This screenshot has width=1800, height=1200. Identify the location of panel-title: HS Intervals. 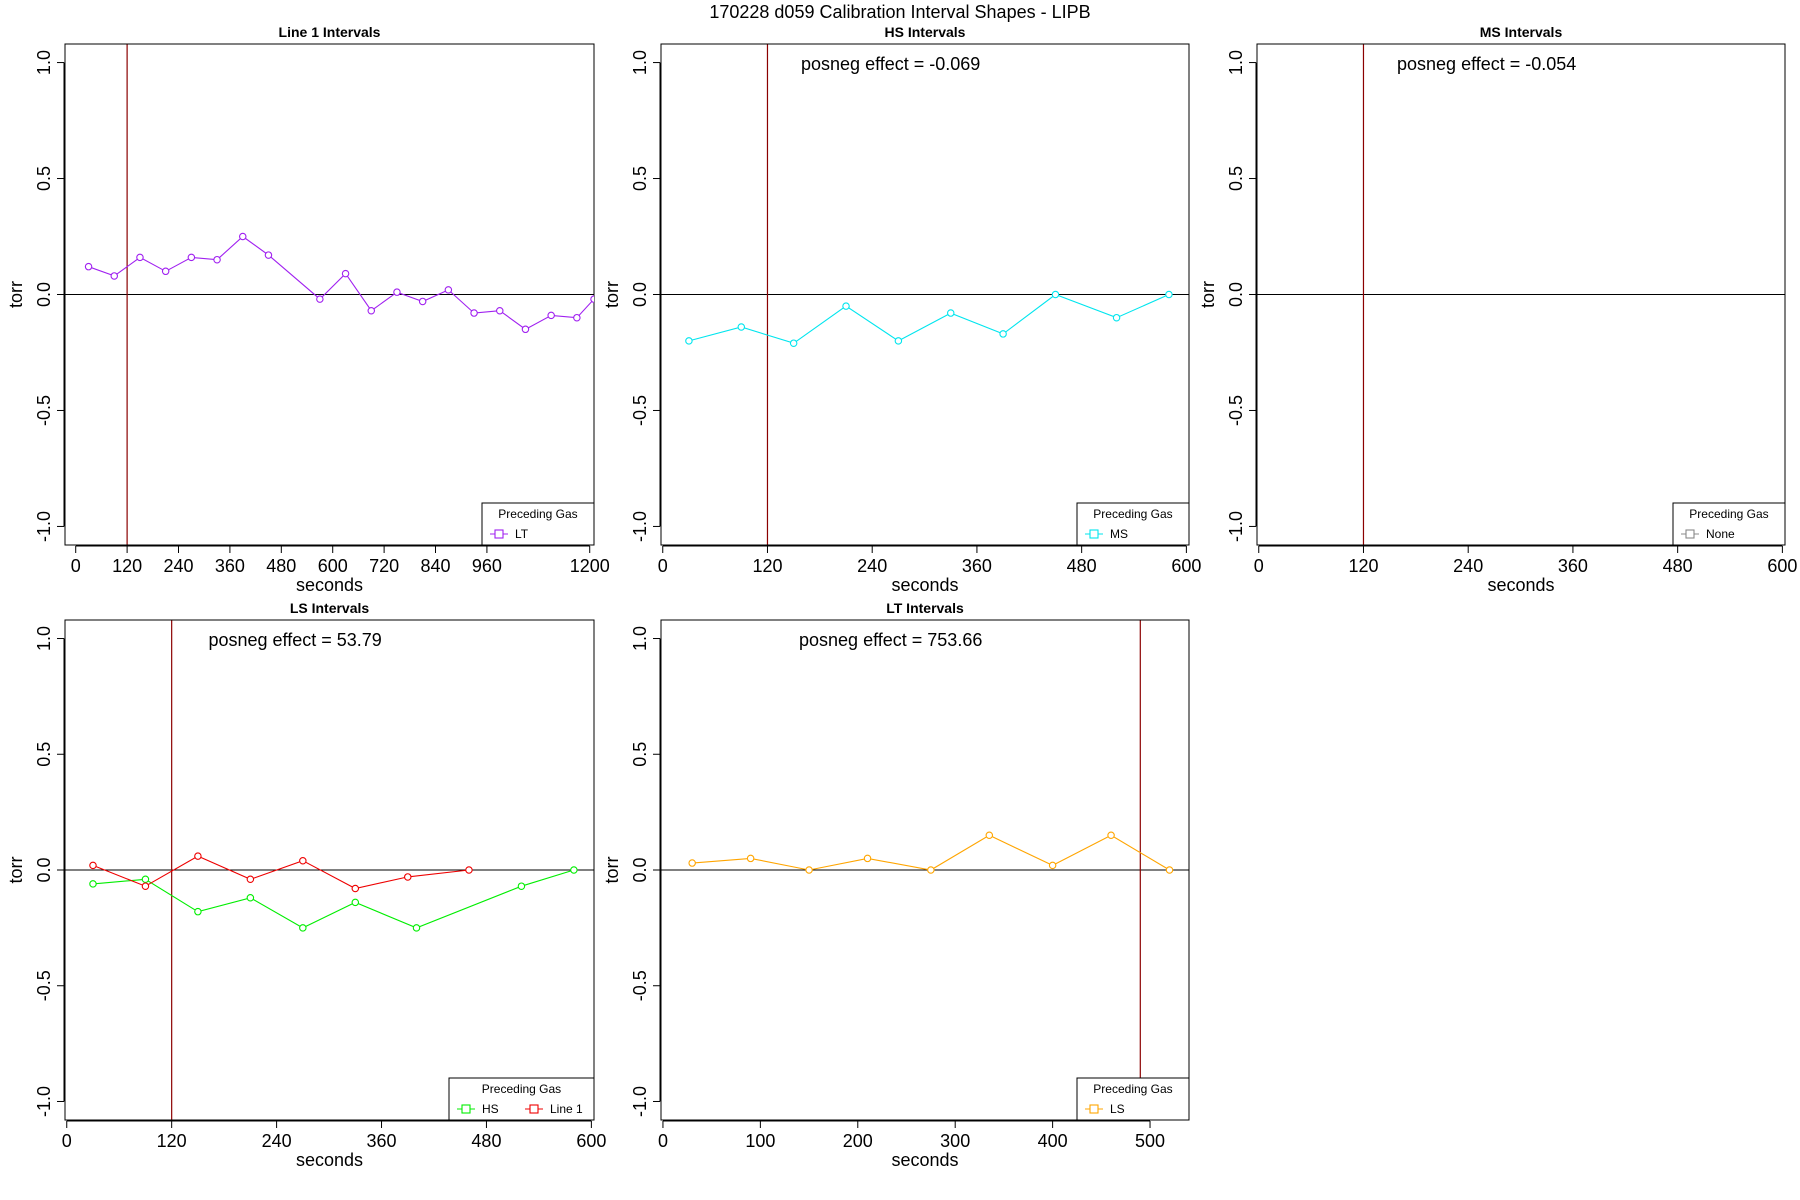
(925, 32).